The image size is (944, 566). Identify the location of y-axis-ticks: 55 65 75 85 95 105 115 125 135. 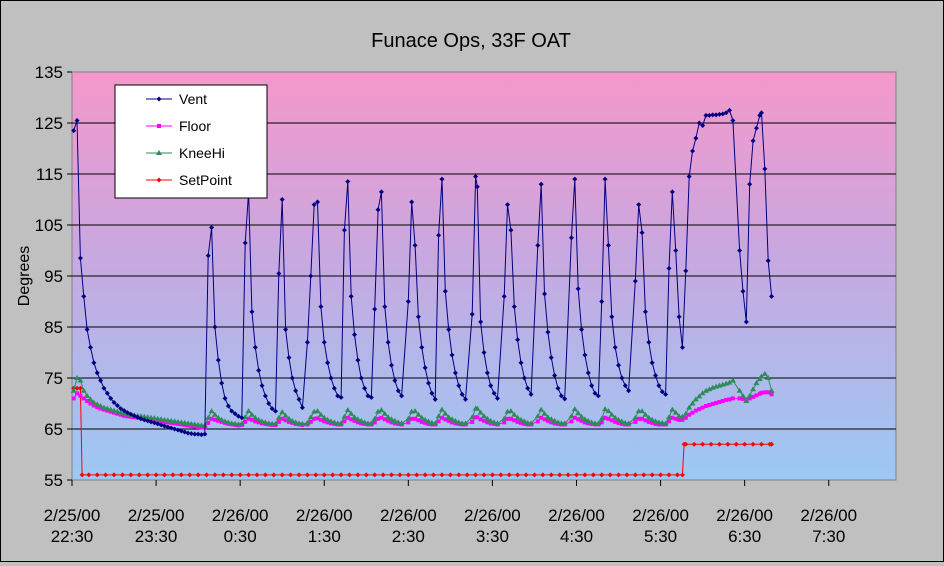
(53, 276).